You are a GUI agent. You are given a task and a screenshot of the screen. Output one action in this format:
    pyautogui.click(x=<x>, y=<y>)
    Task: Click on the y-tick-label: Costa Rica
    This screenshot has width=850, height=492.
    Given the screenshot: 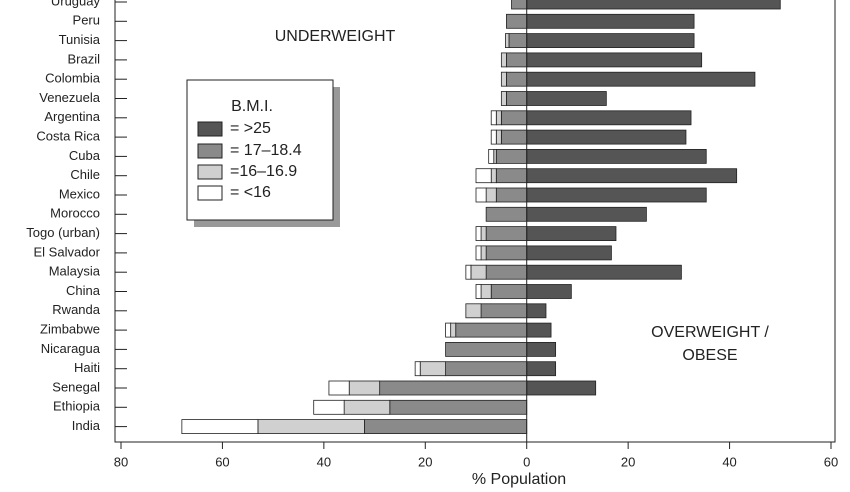 What is the action you would take?
    pyautogui.click(x=68, y=136)
    